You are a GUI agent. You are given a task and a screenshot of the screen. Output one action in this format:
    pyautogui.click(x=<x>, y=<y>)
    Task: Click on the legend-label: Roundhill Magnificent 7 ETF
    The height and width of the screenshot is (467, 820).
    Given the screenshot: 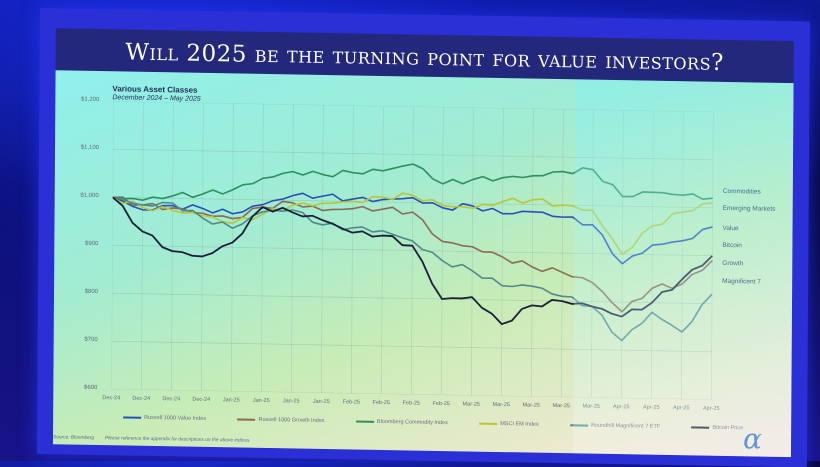 What is the action you would take?
    pyautogui.click(x=626, y=426)
    